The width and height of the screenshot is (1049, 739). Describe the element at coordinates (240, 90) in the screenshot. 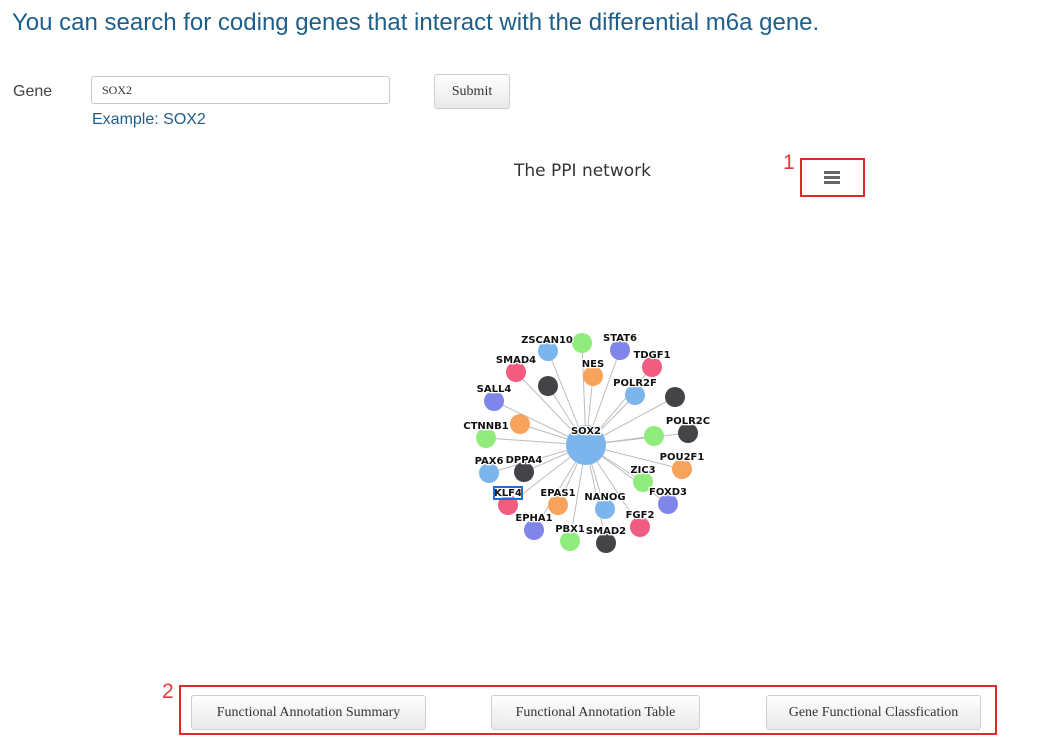

I see `gene-input` at that location.